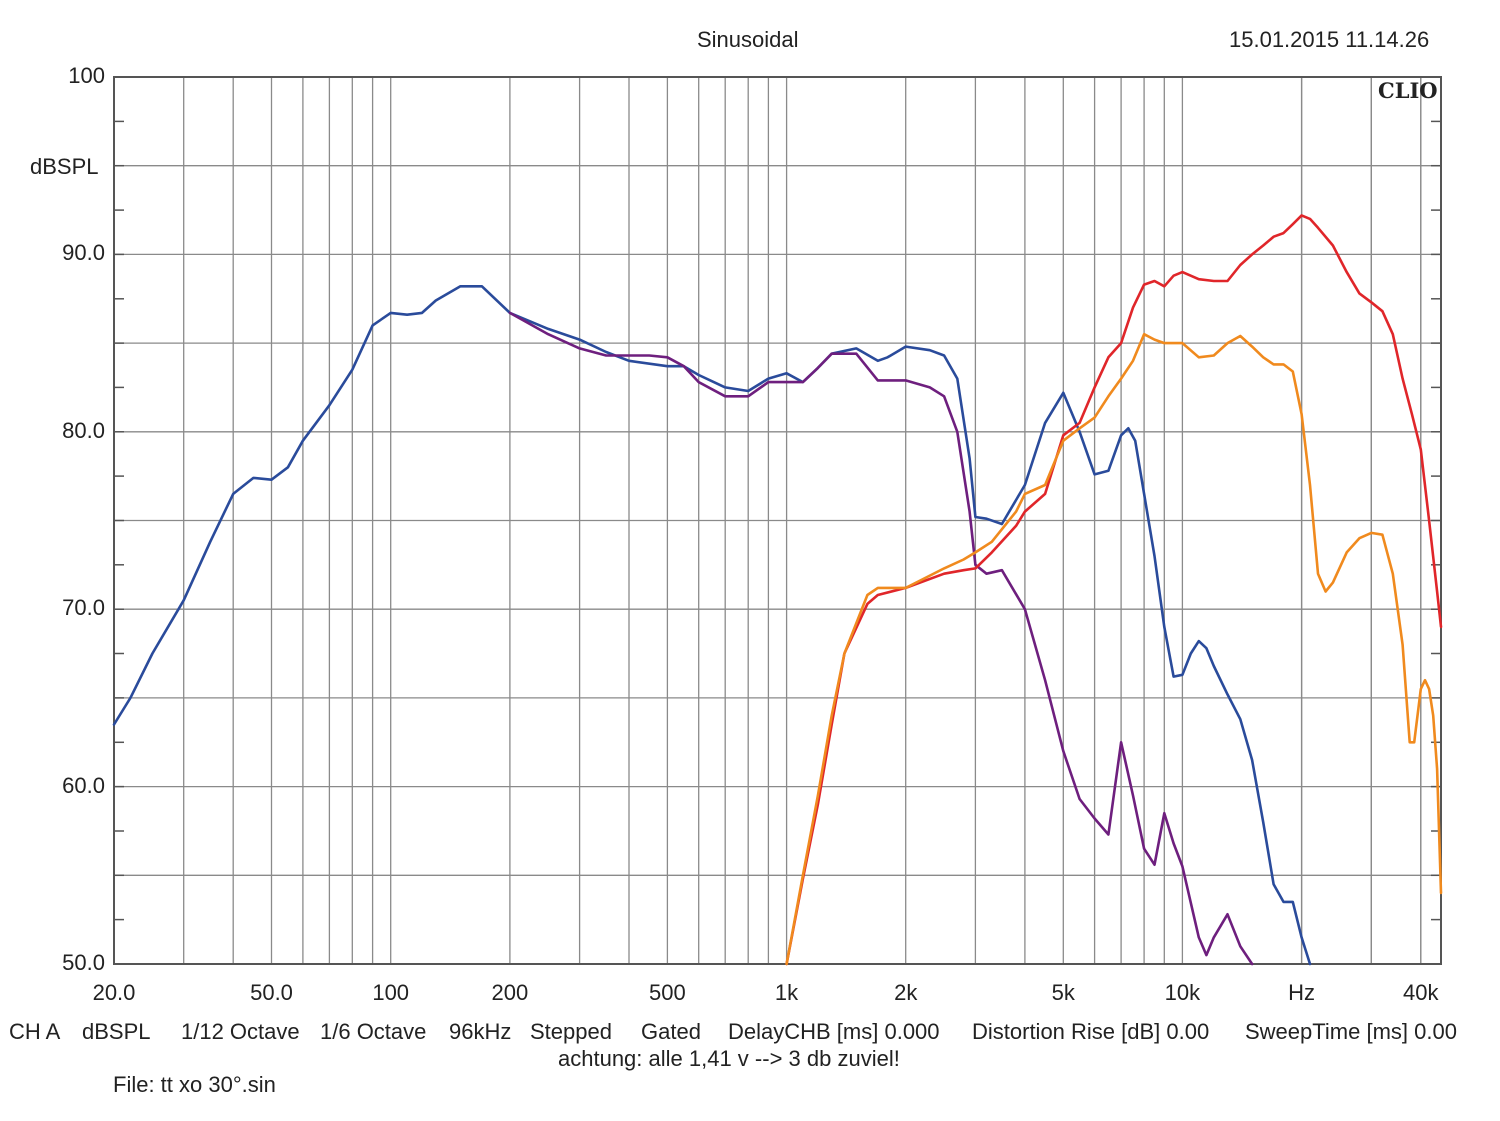 The width and height of the screenshot is (1500, 1121). I want to click on chart-title: Sinusoidal, so click(748, 39).